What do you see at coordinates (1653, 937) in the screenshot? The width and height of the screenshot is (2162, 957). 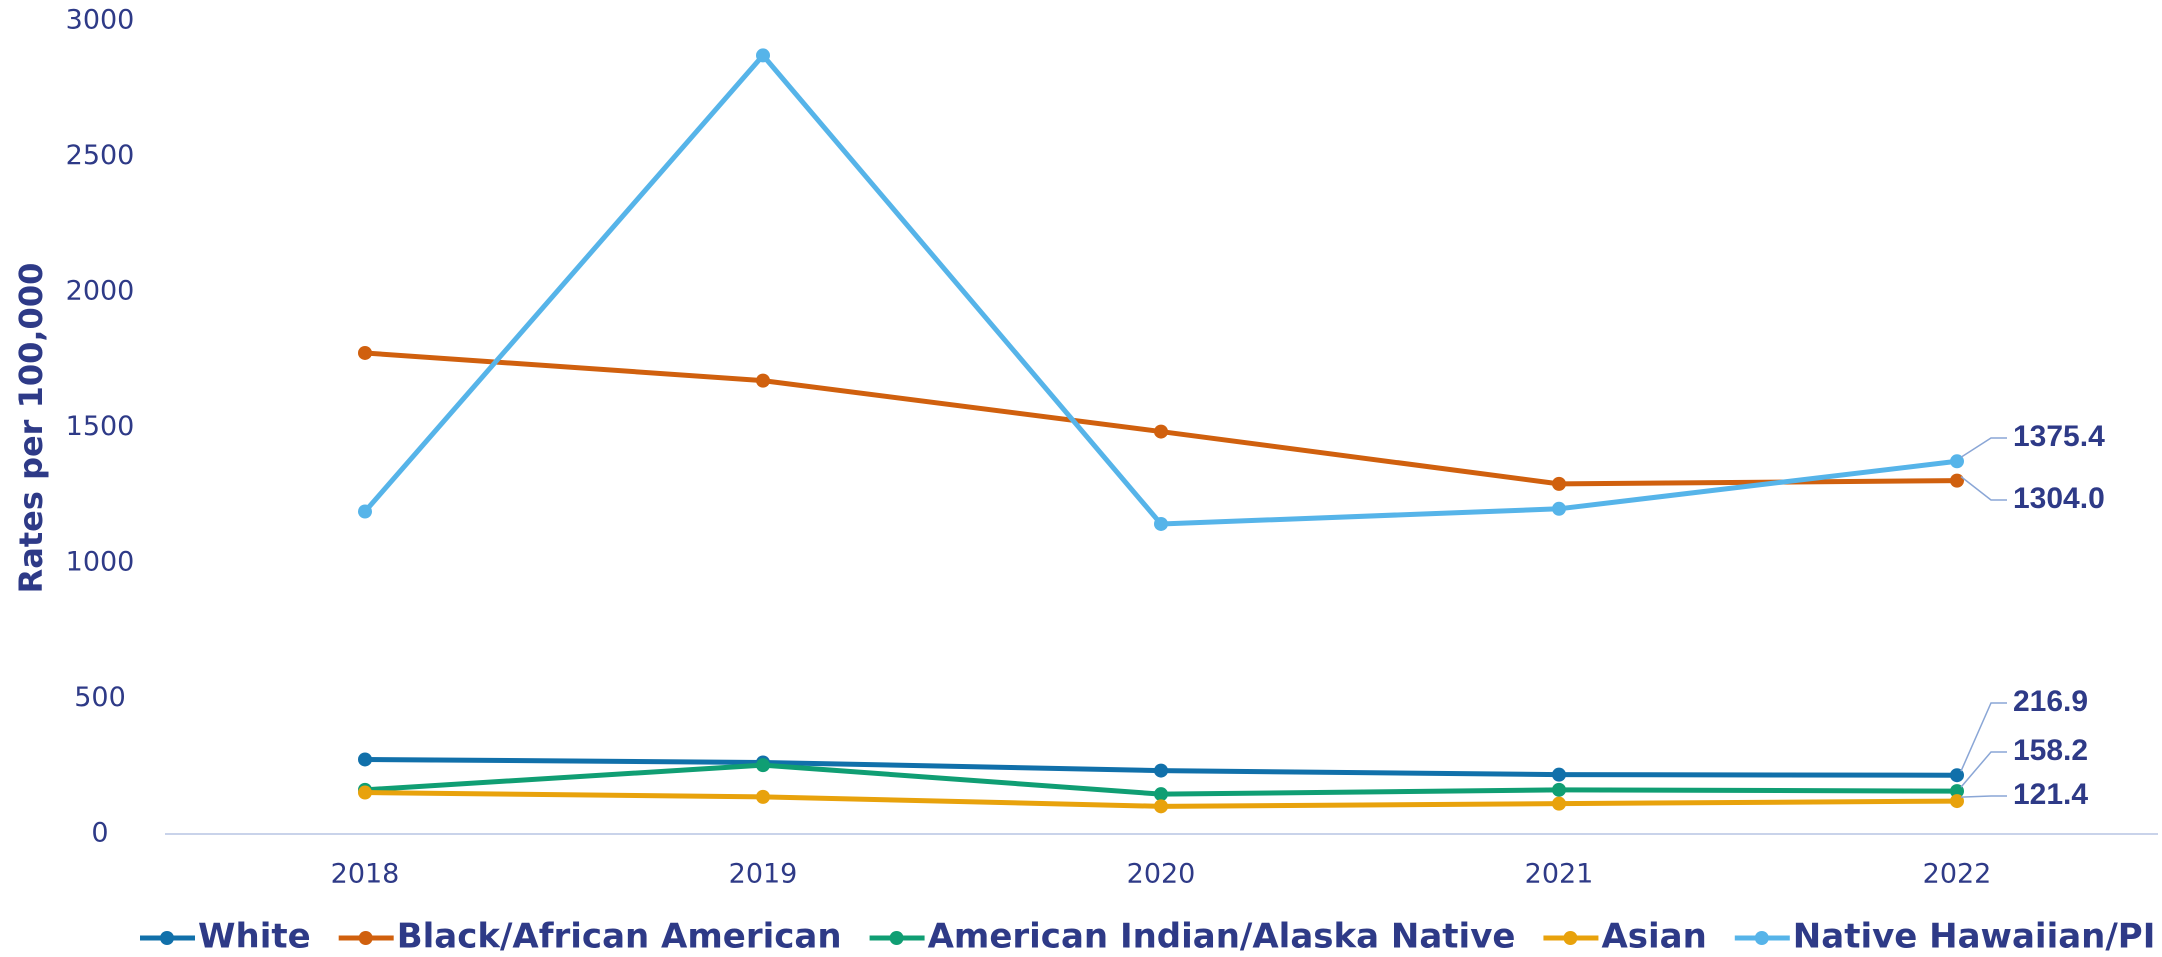 I see `legend-label: Asian` at bounding box center [1653, 937].